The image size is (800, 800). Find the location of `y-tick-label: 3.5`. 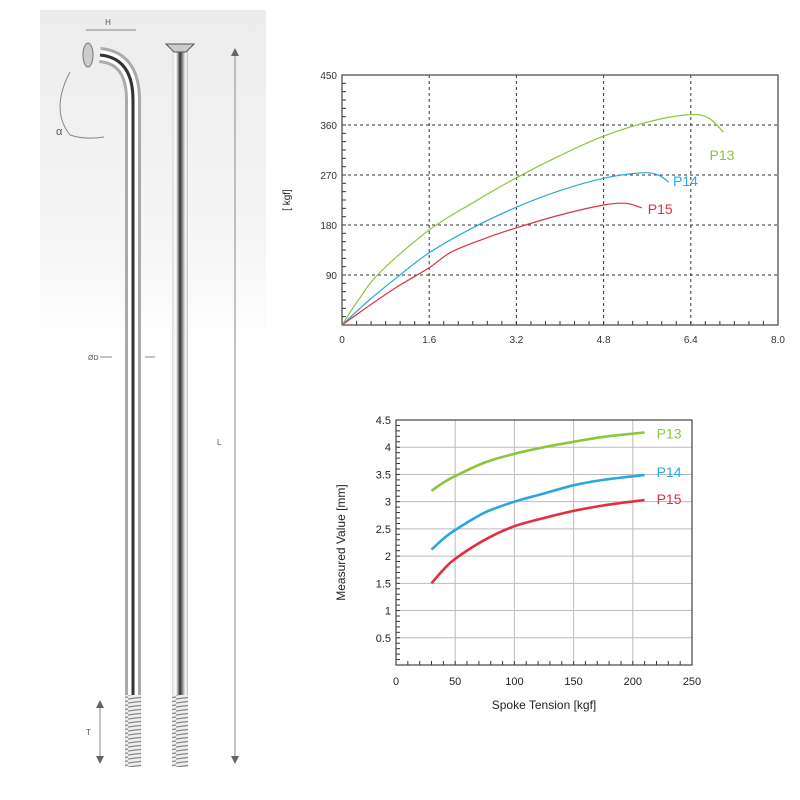

y-tick-label: 3.5 is located at coordinates (383, 475).